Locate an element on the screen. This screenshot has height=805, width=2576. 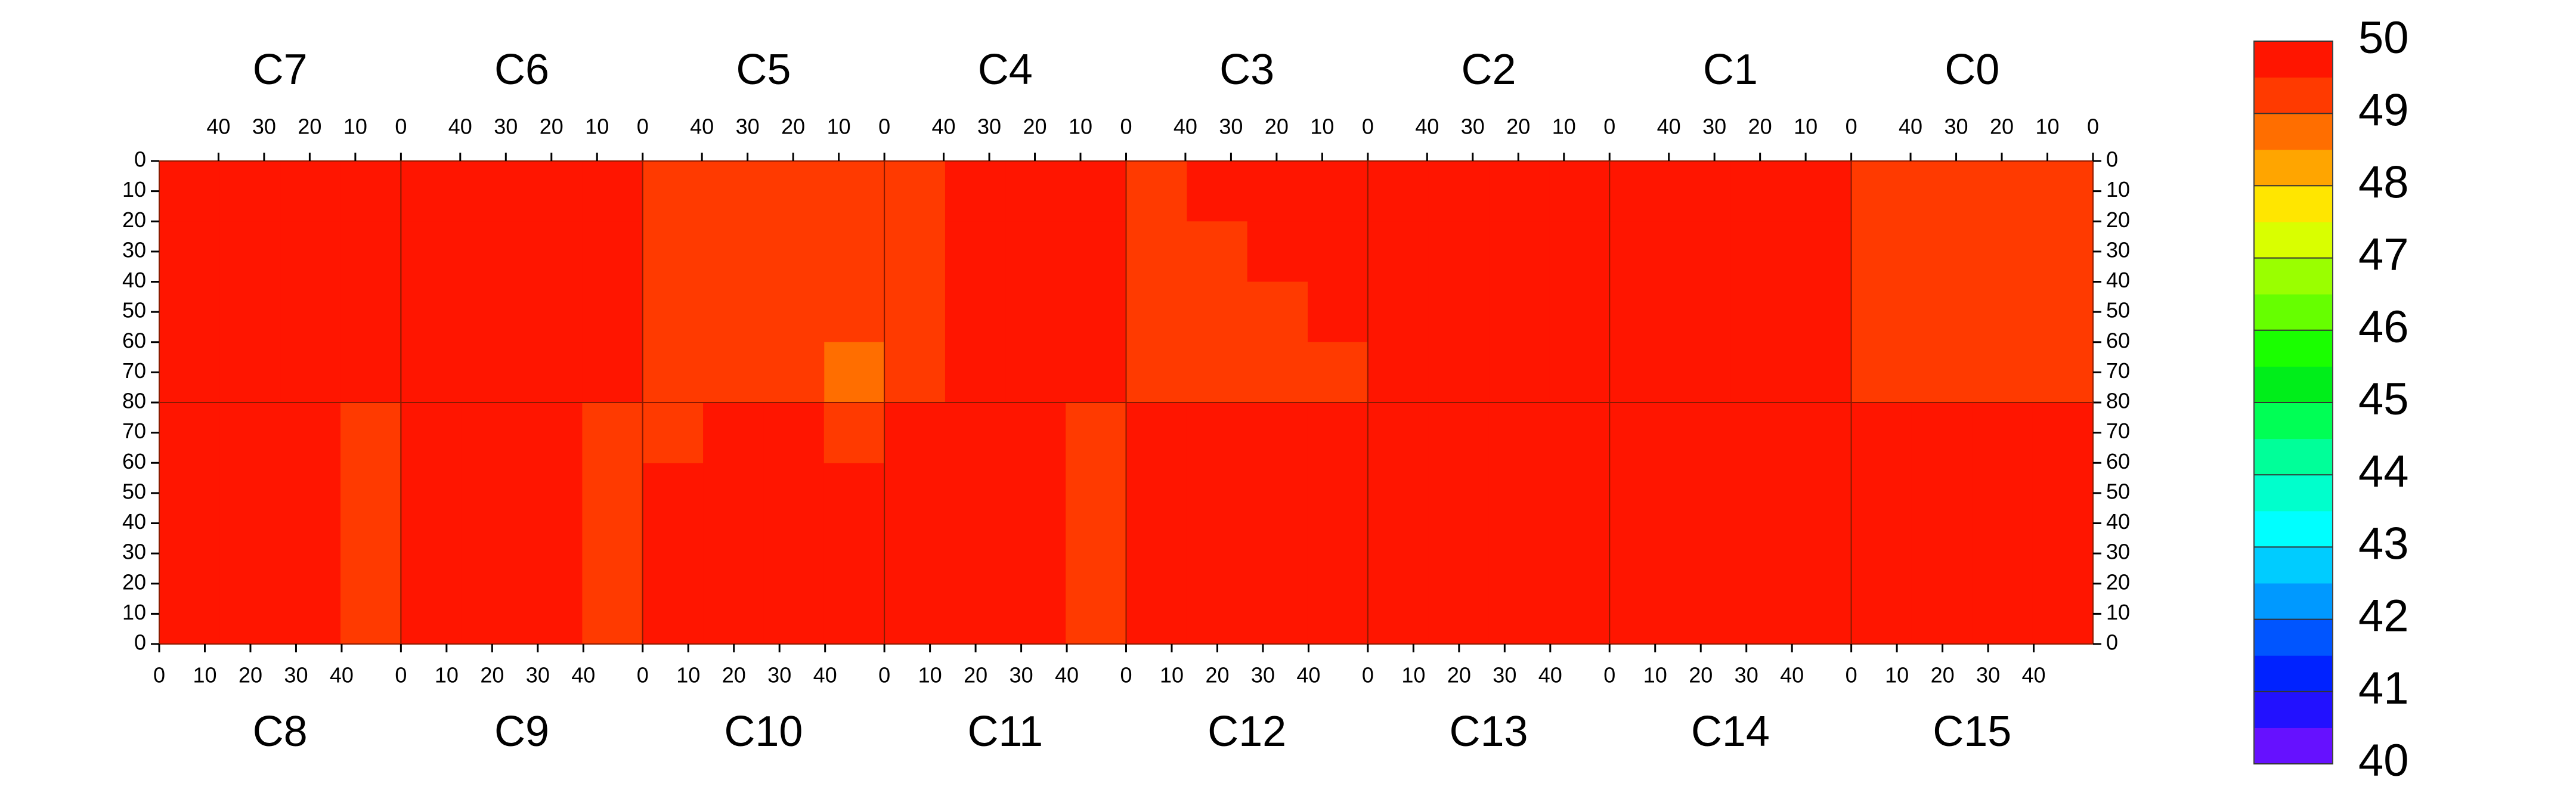
y-tick-label: 60 is located at coordinates (2118, 461).